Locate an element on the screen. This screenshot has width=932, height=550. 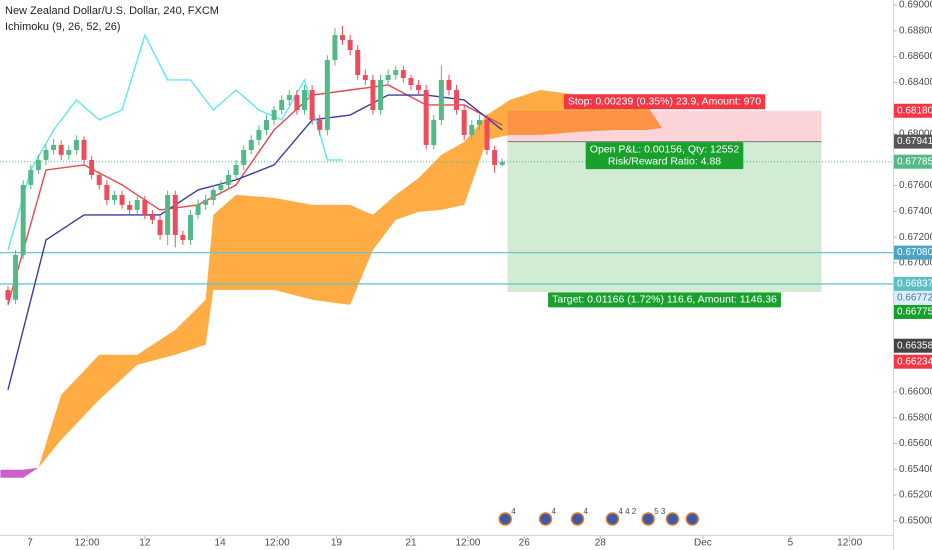
y-tick-label: 0.68600 is located at coordinates (915, 56).